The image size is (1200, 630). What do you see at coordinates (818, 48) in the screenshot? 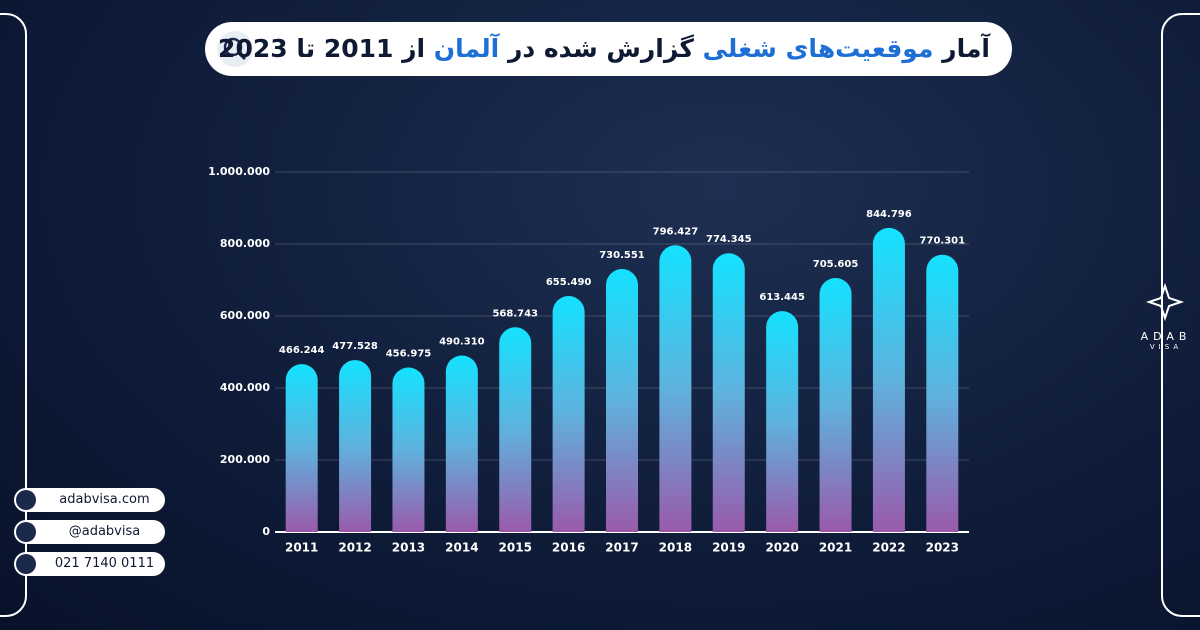
I see `title-part: موقعیت‌های شغلی` at bounding box center [818, 48].